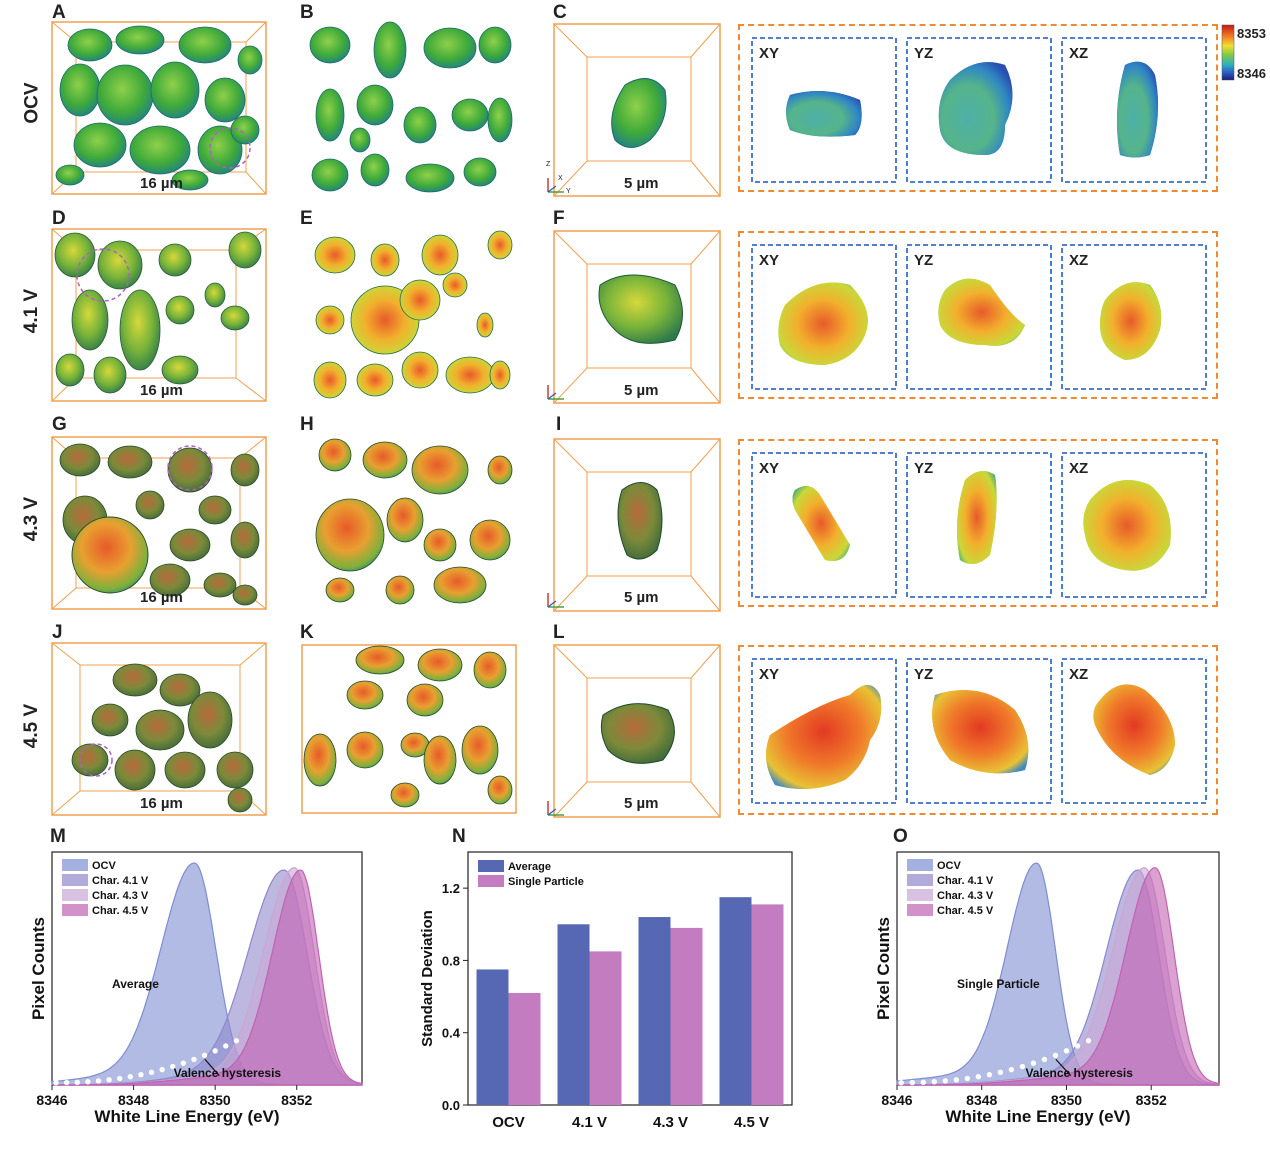 The image size is (1270, 1151). What do you see at coordinates (900, 836) in the screenshot?
I see `panel-letter-o: O` at bounding box center [900, 836].